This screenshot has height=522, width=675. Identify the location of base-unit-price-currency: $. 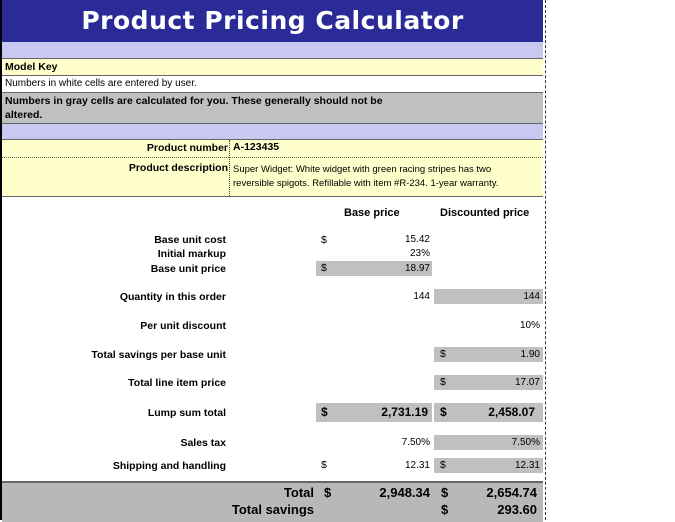
(324, 268).